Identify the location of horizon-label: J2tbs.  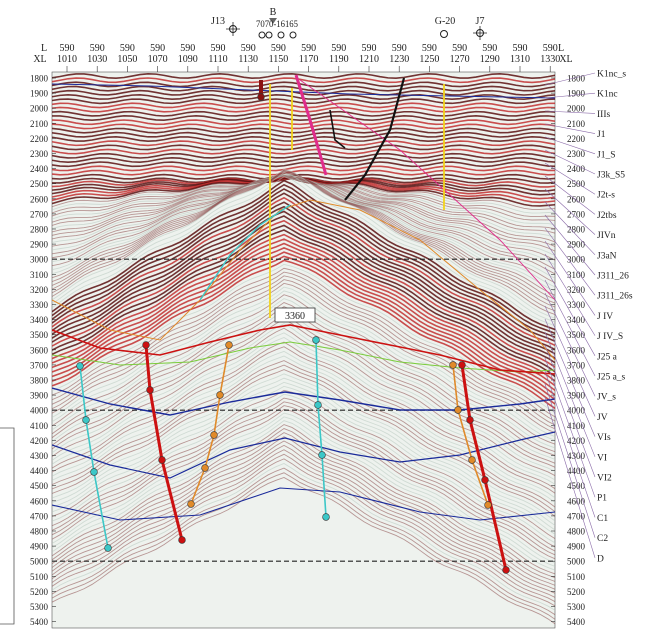
(607, 216).